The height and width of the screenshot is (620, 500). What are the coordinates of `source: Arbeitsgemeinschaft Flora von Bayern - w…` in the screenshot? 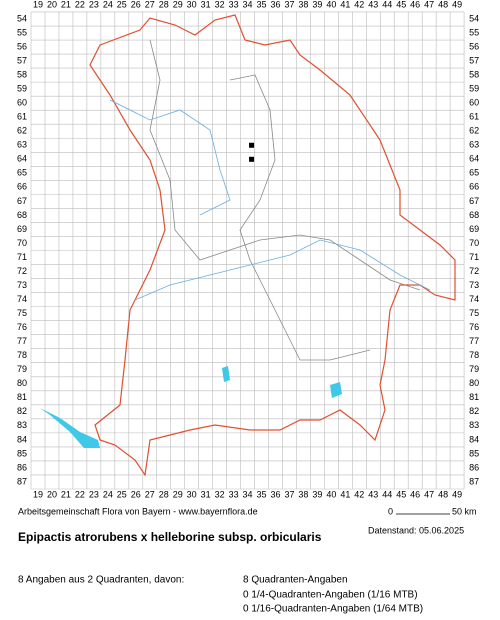 It's located at (138, 511).